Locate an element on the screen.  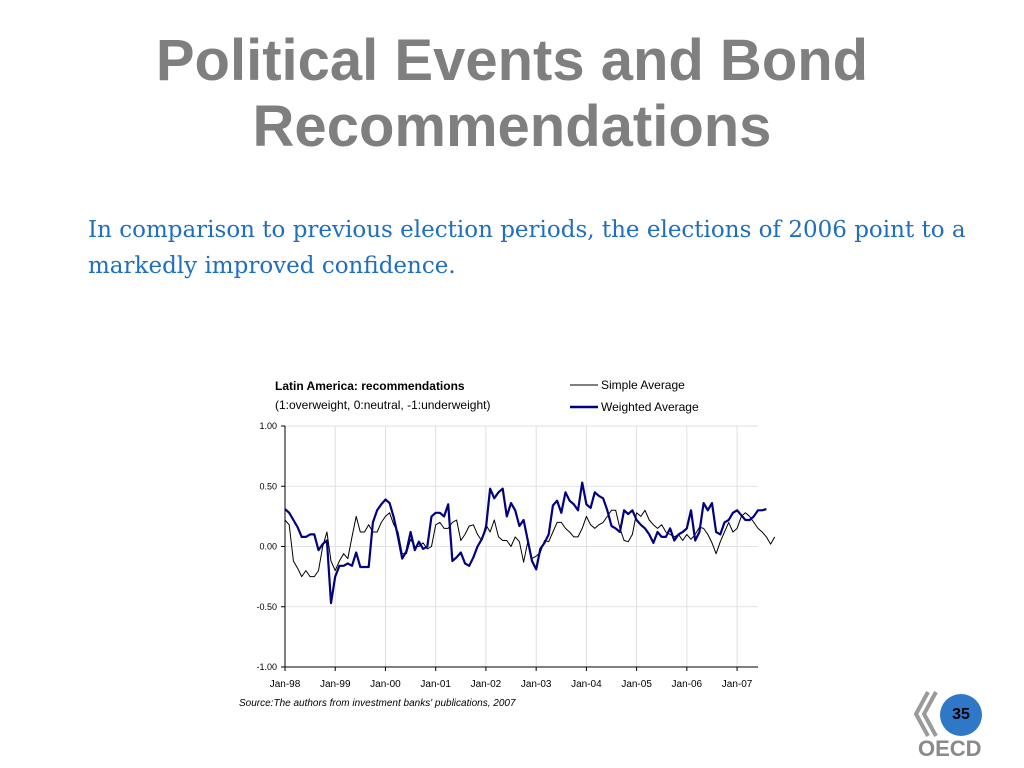
oecd-logo: OECD is located at coordinates (948, 725).